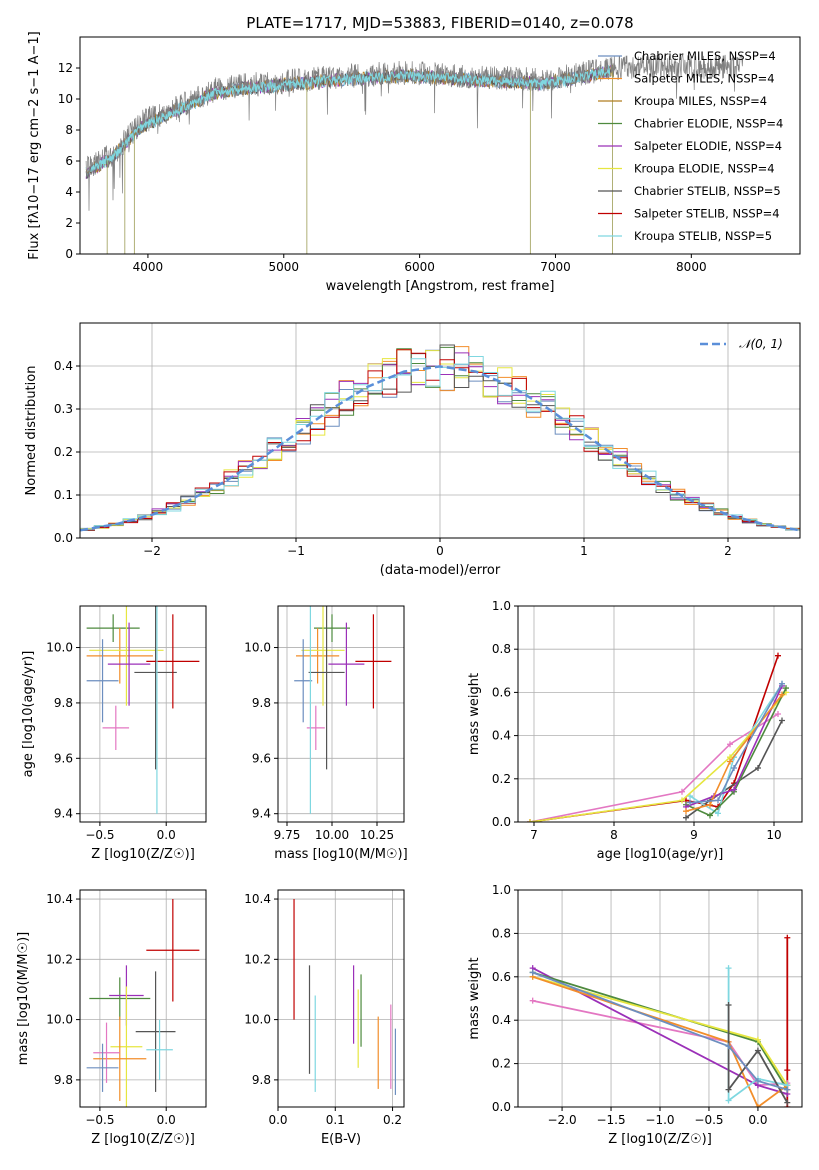 This screenshot has width=819, height=1170. I want to click on histogram-panel-plot-area, so click(440, 438).